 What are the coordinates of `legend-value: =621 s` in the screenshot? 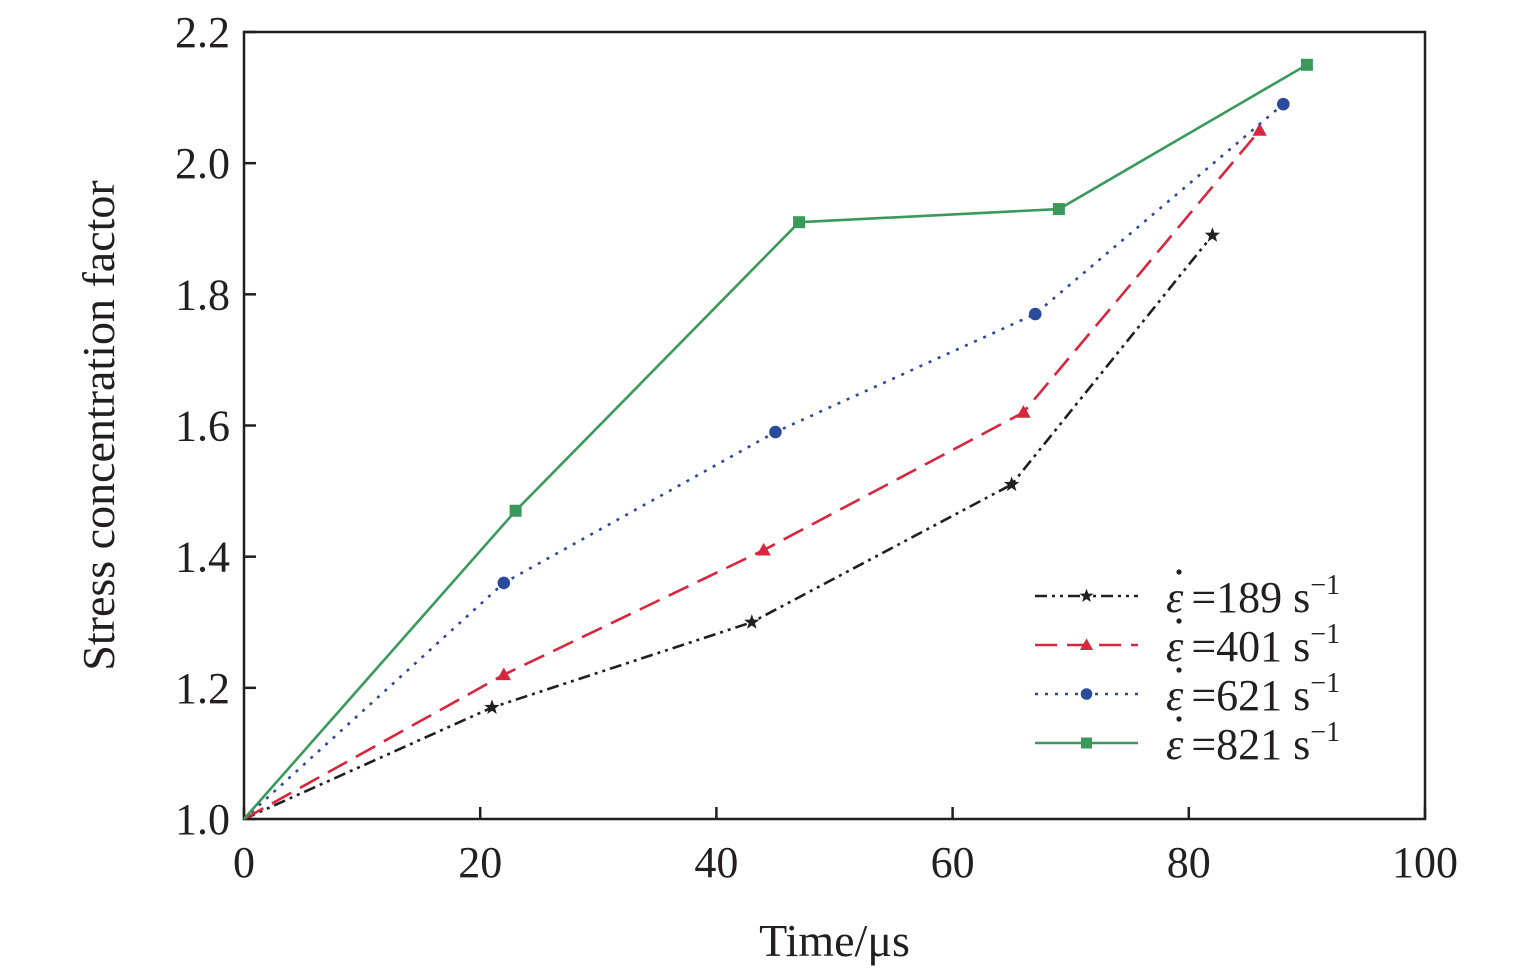 It's located at (1250, 695).